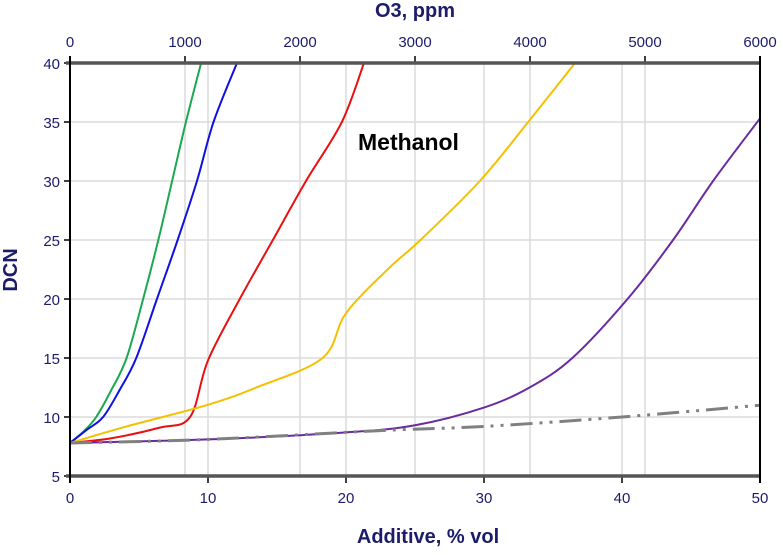  I want to click on x2-tick-label: 3000, so click(414, 42).